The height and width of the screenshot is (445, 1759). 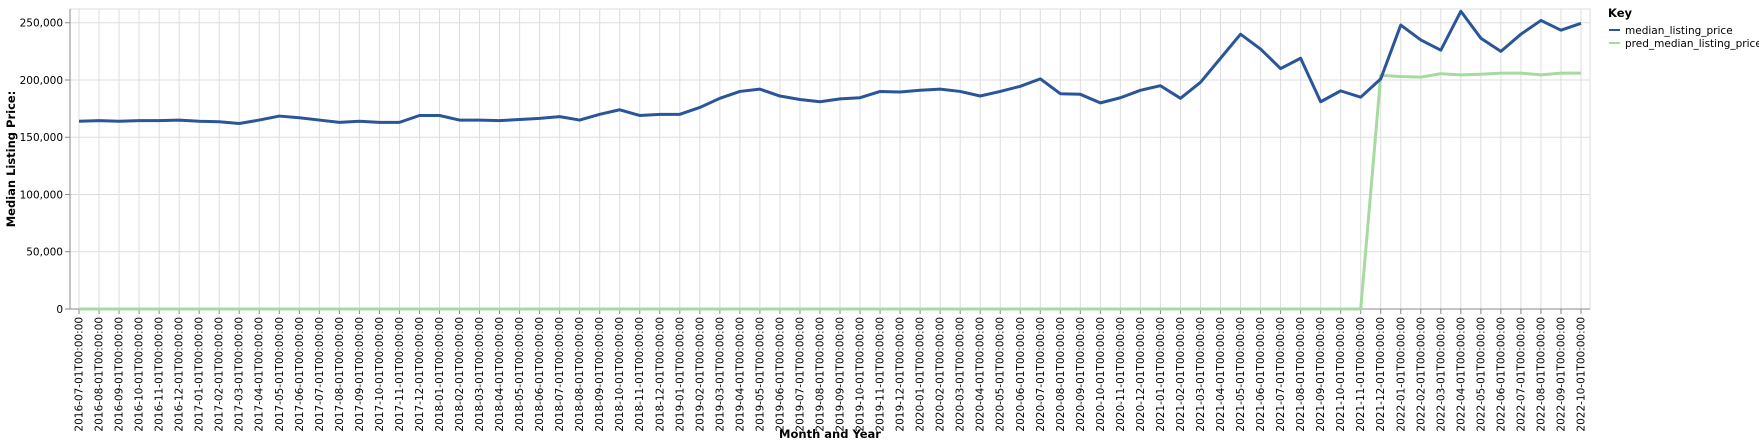 I want to click on x-tick-label: 2020-06-01T00:00:00, so click(x=1021, y=374).